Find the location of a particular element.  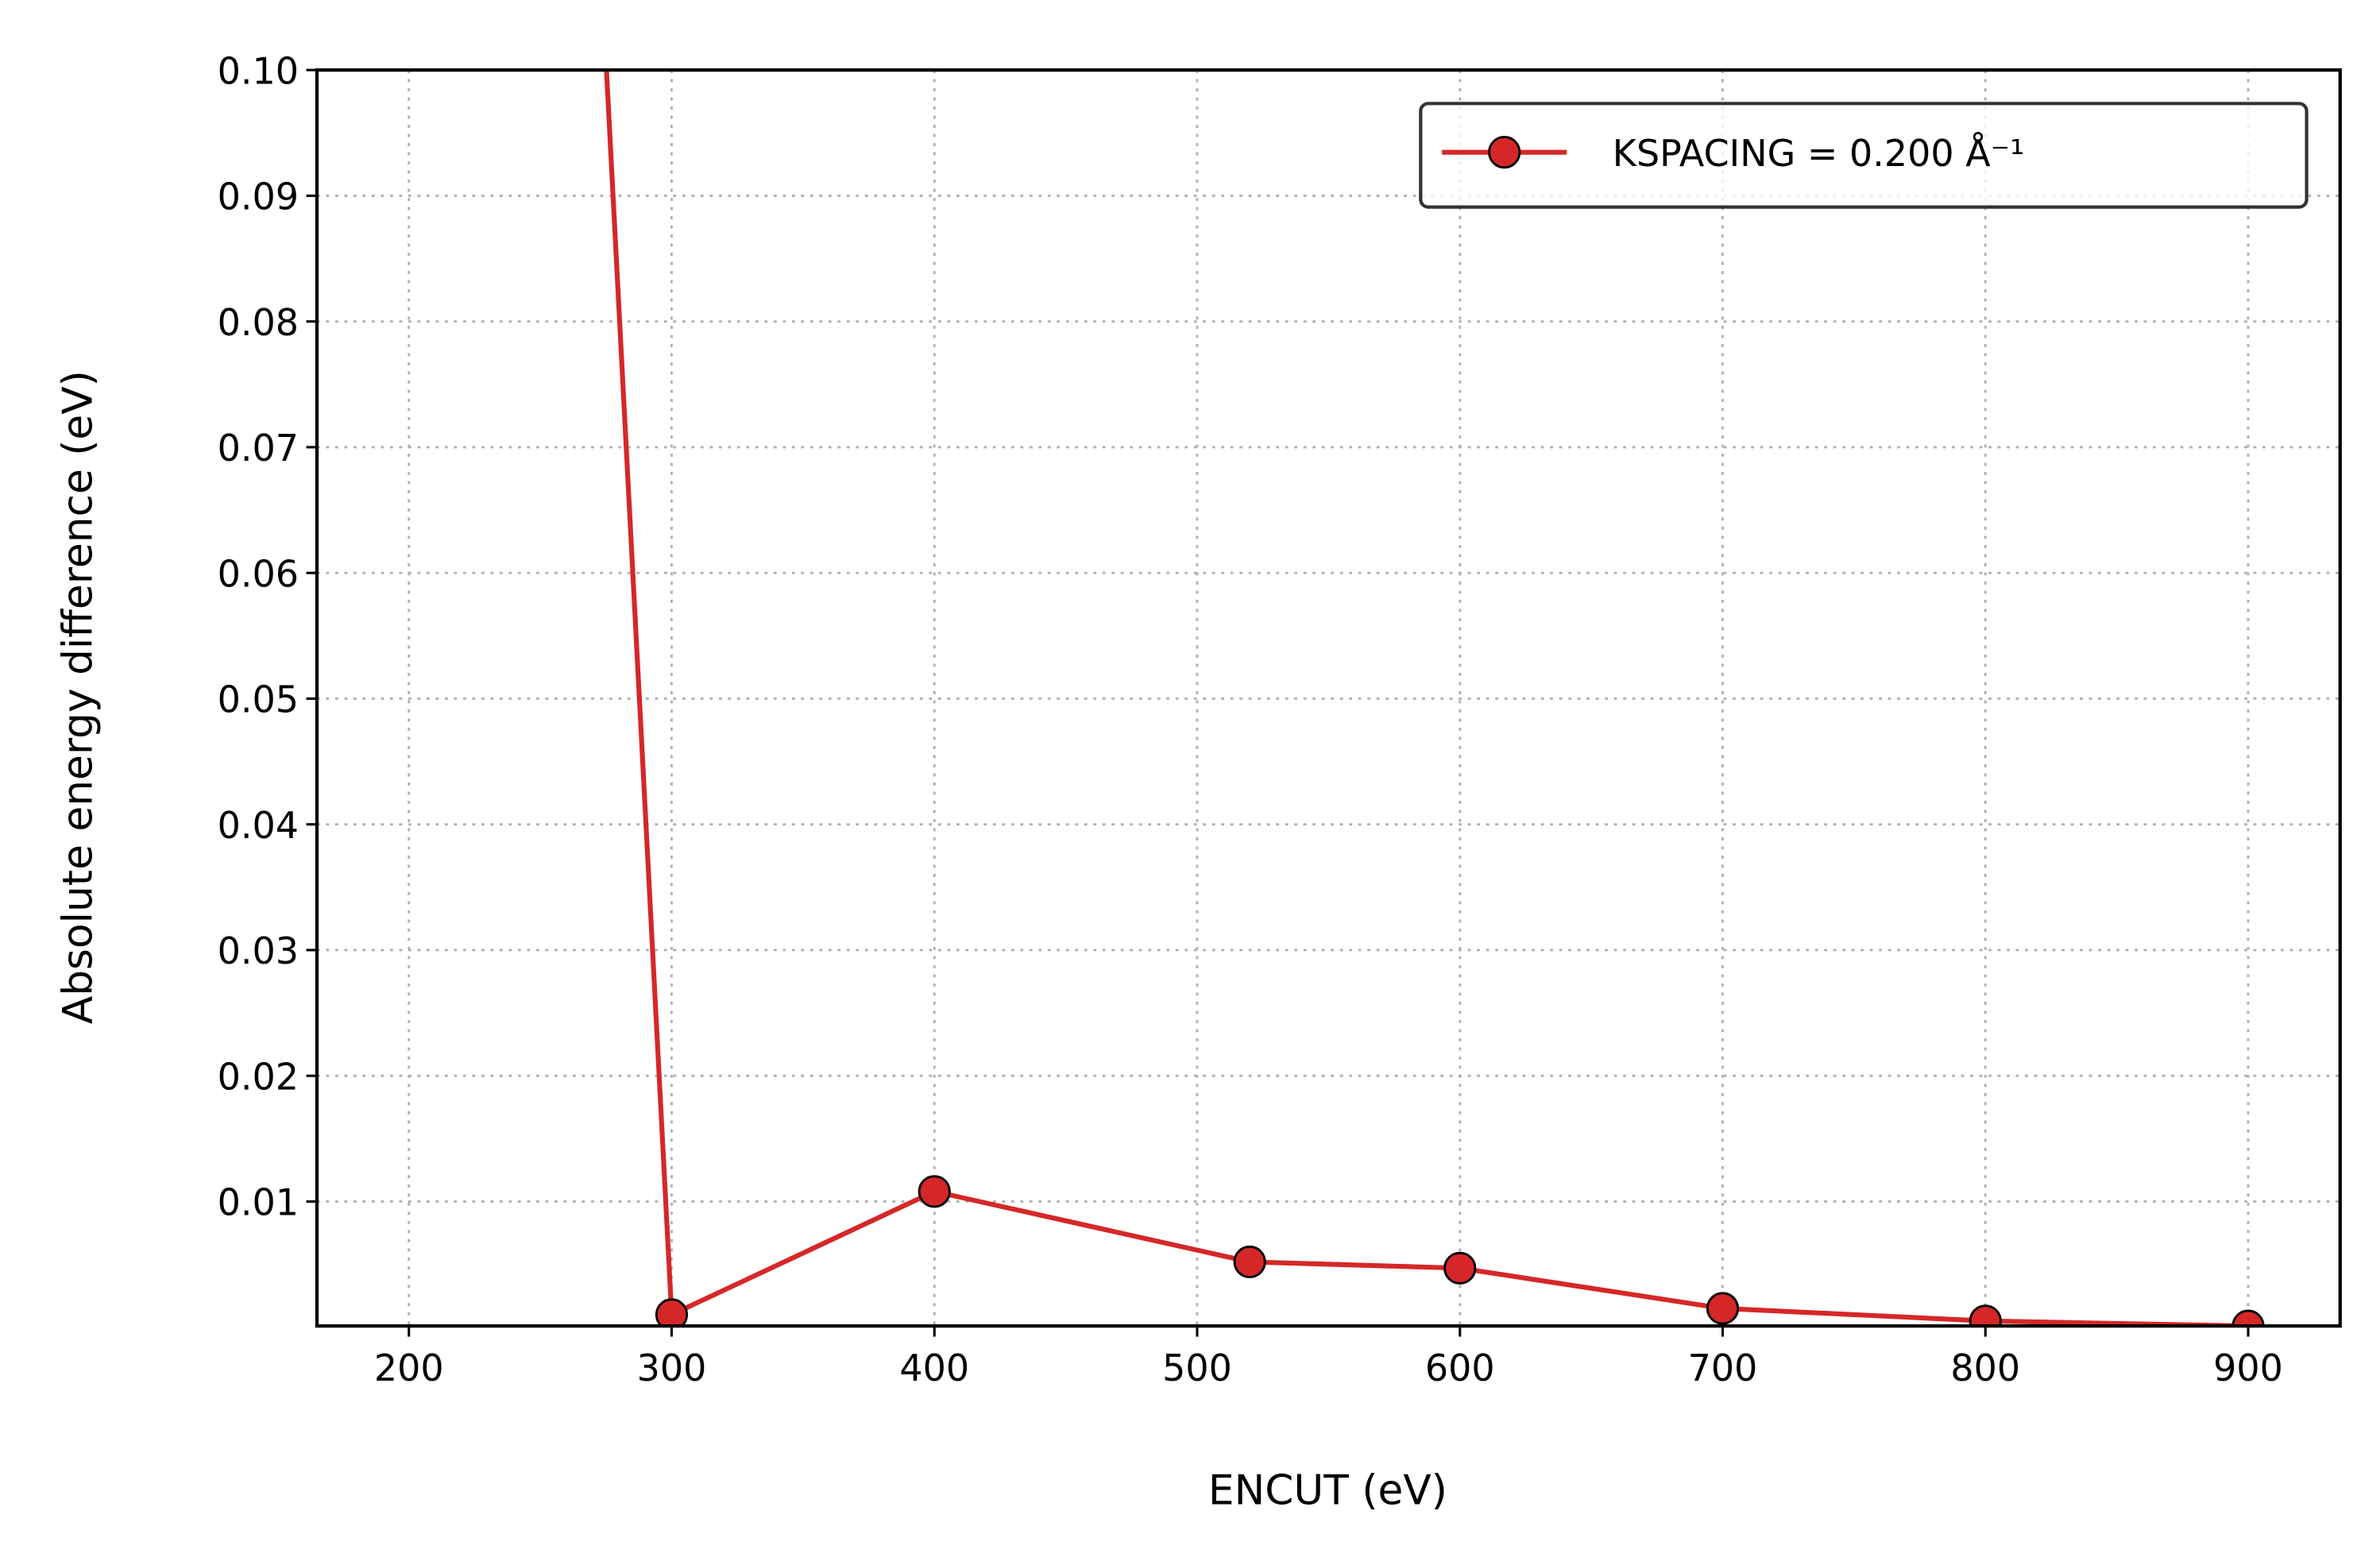

x-tick-label: 400 is located at coordinates (934, 1368).